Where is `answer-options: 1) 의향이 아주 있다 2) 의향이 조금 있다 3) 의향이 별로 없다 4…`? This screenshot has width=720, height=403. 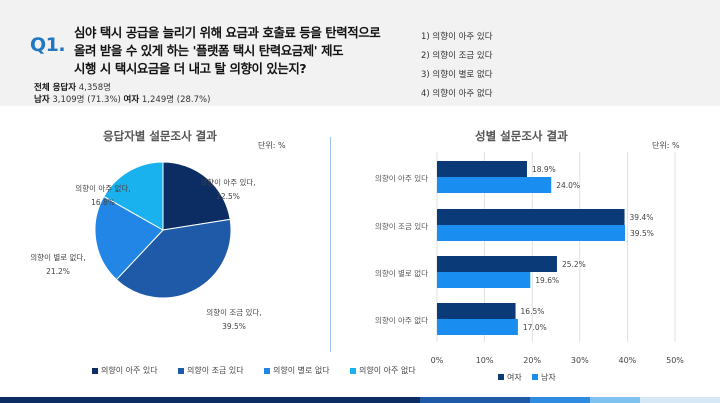
answer-options: 1) 의향이 아주 있다 2) 의향이 조금 있다 3) 의향이 별로 없다 4… is located at coordinates (457, 68).